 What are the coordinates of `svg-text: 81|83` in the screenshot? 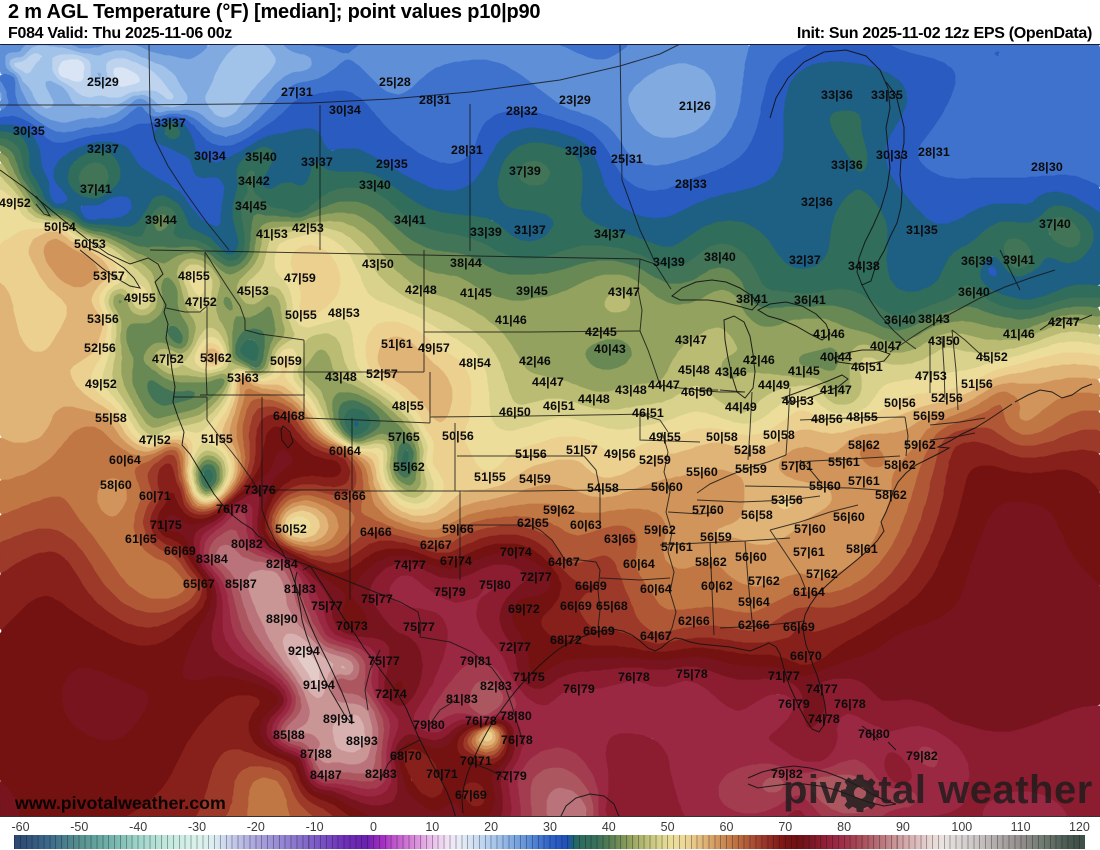 It's located at (300, 589).